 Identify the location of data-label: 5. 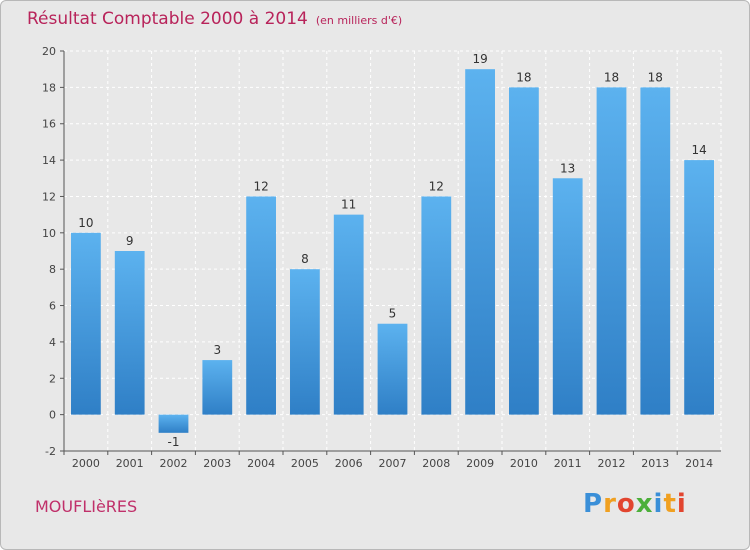
(393, 314).